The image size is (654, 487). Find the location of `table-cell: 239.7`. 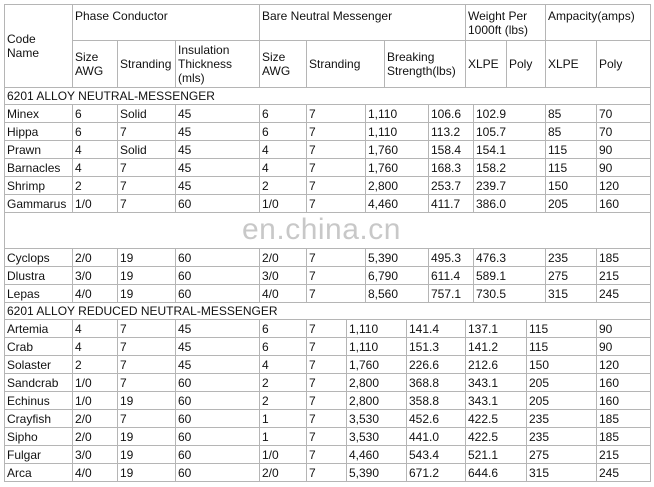

table-cell: 239.7 is located at coordinates (509, 185).